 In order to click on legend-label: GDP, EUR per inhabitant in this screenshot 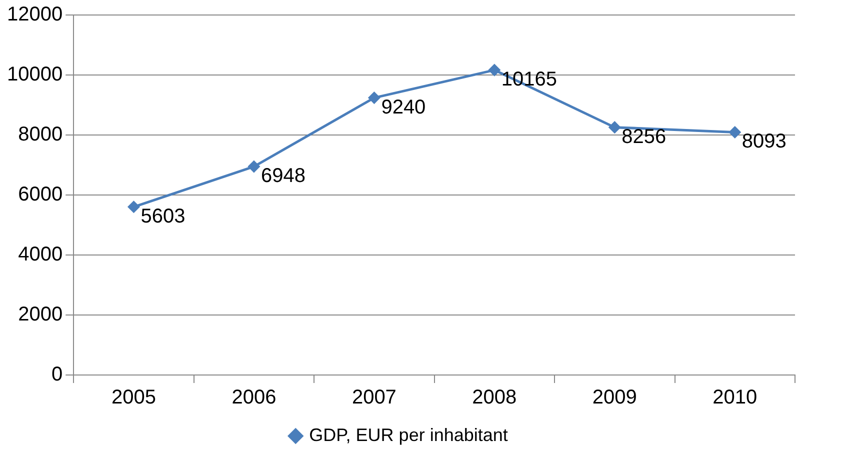, I will do `click(408, 434)`.